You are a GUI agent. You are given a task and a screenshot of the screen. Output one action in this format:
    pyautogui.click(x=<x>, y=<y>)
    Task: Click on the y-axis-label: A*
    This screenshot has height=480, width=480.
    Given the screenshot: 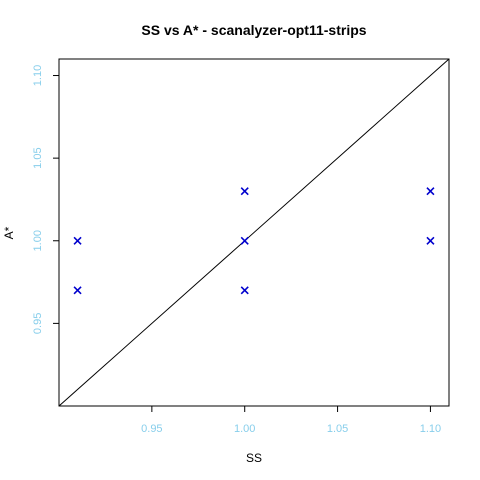 What is the action you would take?
    pyautogui.click(x=9, y=232)
    